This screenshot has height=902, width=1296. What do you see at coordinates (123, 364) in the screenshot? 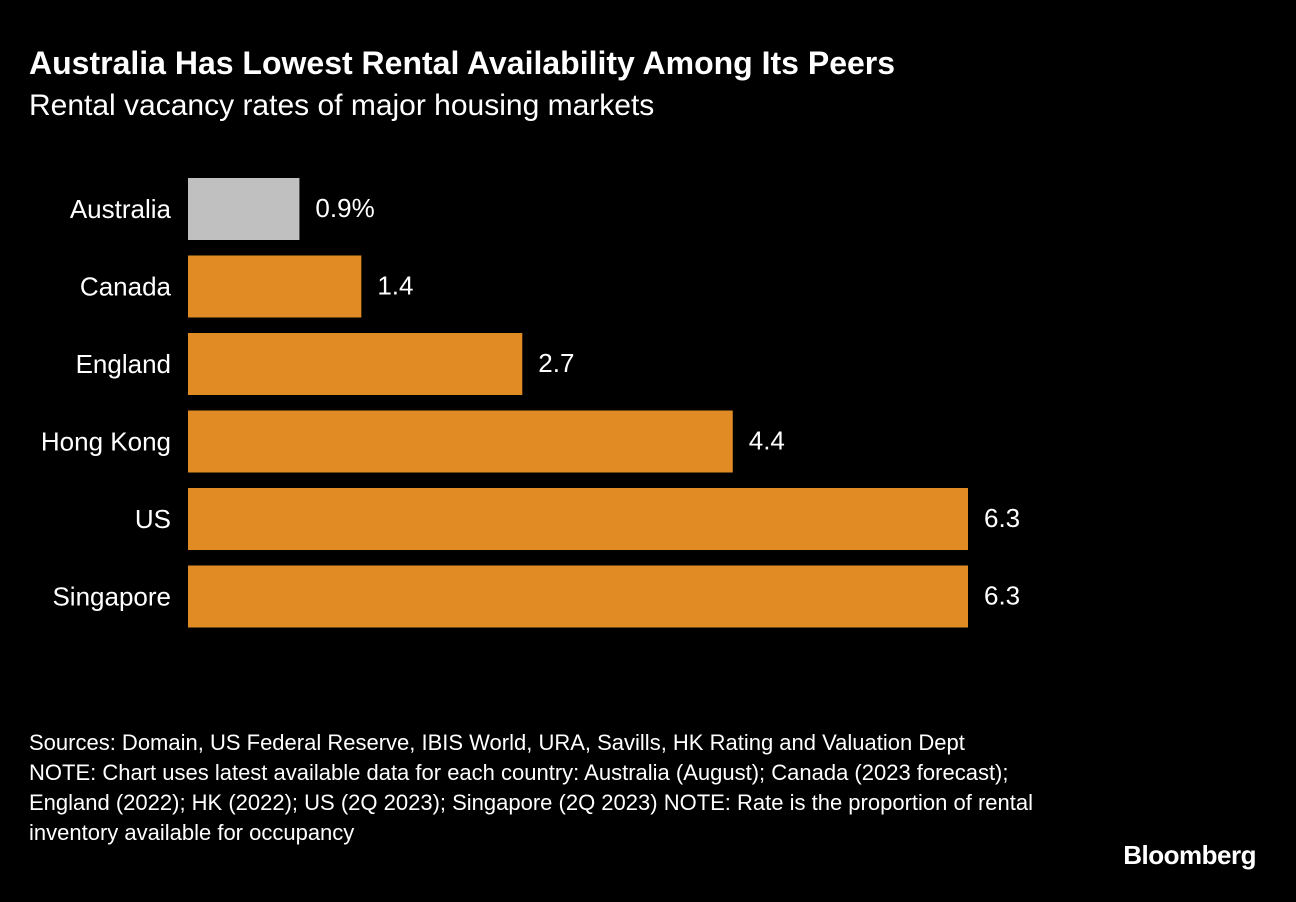
I see `category-label-england: England` at bounding box center [123, 364].